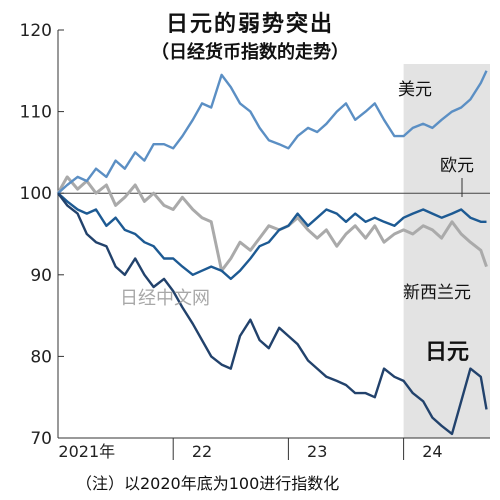 Image resolution: width=500 pixels, height=500 pixels. Describe the element at coordinates (36, 31) in the screenshot. I see `y-tick-label: 120` at that location.